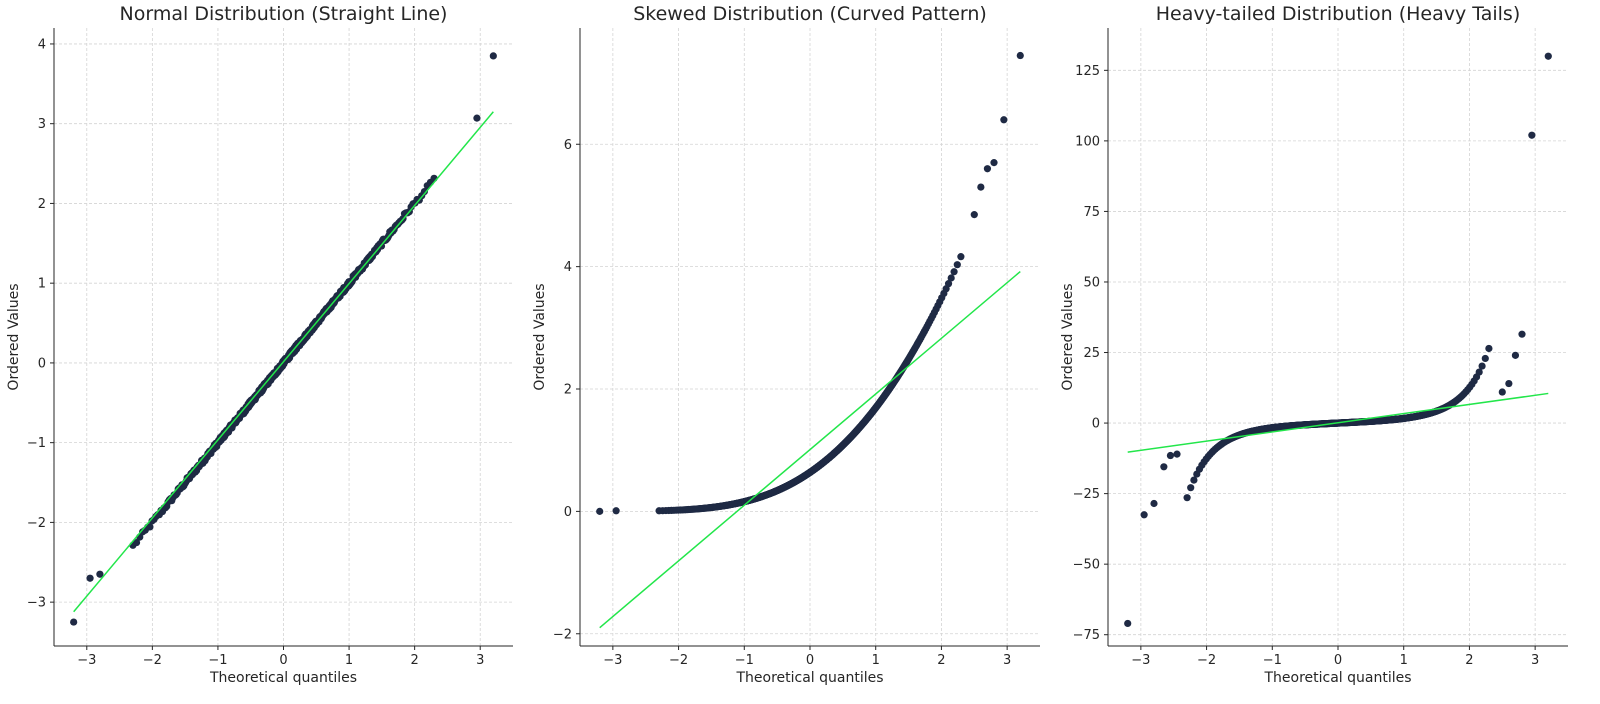 This screenshot has height=704, width=1600. I want to click on y-tick-label: −25, so click(1086, 494).